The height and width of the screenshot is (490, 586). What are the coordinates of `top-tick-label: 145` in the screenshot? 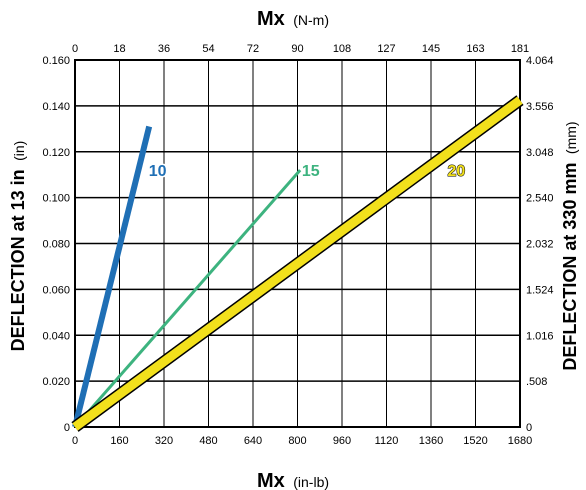 It's located at (431, 49).